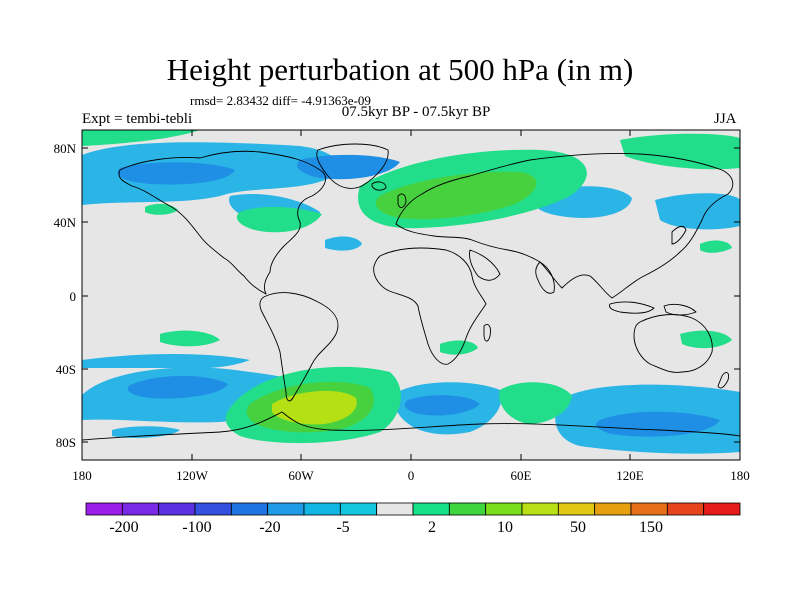 This screenshot has width=800, height=600. I want to click on coastline-australia, so click(673, 343).